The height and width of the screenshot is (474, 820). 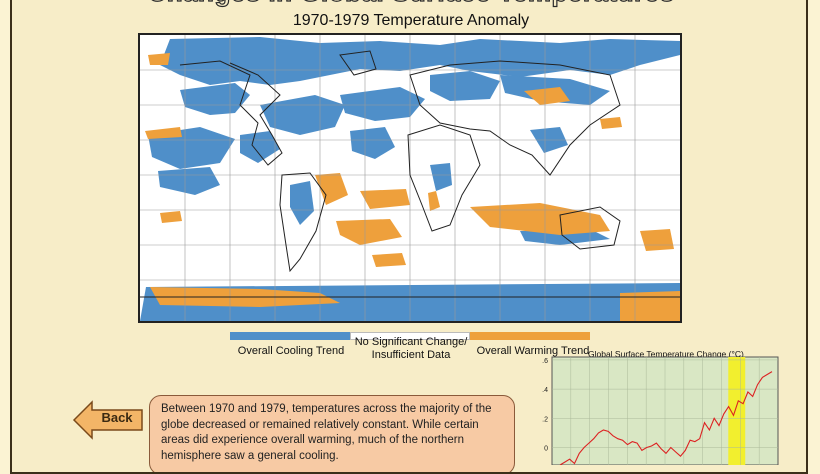 I want to click on legend-no-change-swatch, so click(x=410, y=336).